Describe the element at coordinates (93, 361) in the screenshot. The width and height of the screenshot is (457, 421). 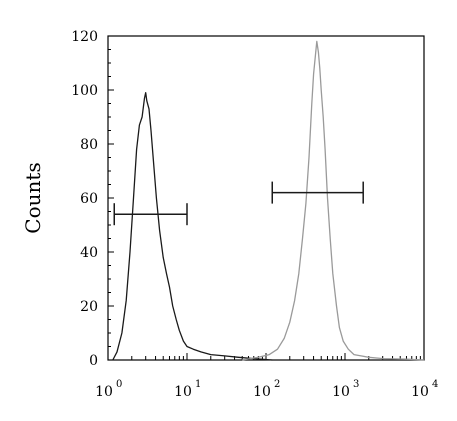
I see `y-tick-label: 0` at that location.